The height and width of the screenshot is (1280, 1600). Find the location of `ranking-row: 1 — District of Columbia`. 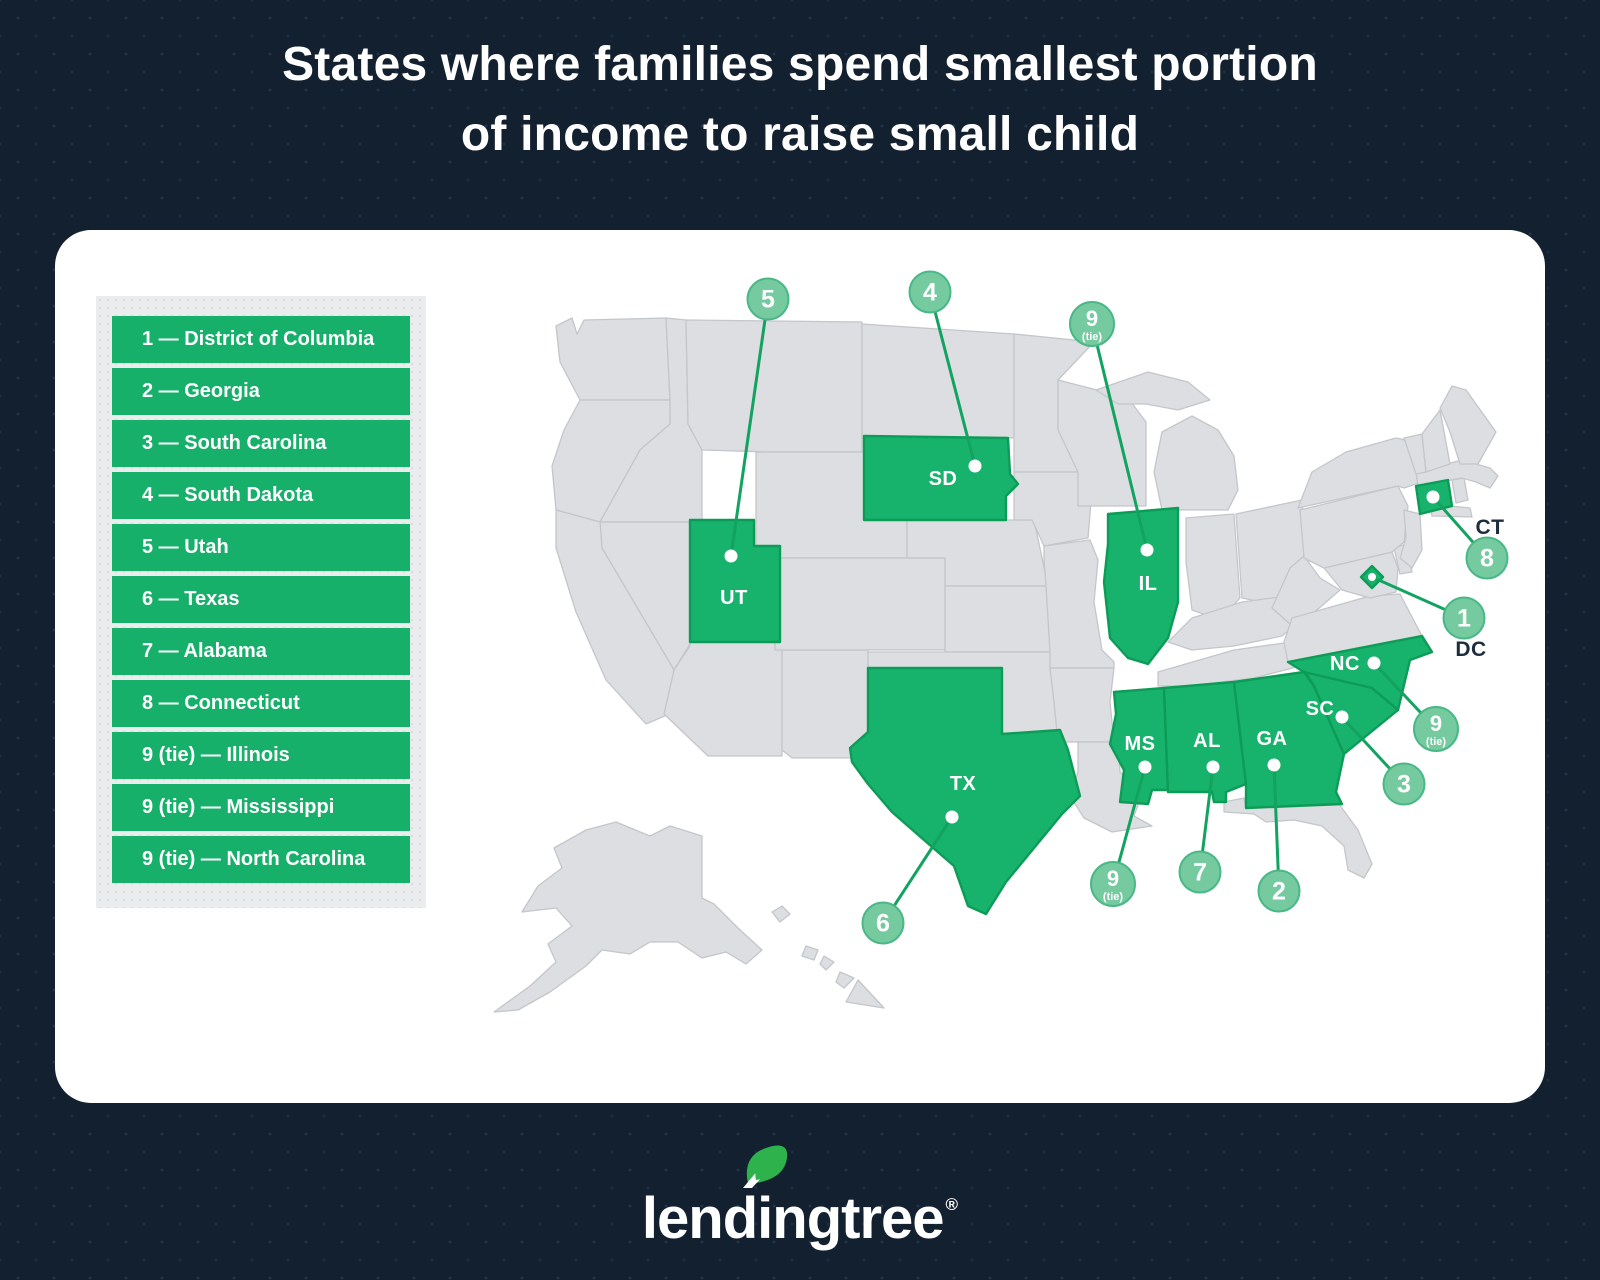

ranking-row: 1 — District of Columbia is located at coordinates (261, 339).